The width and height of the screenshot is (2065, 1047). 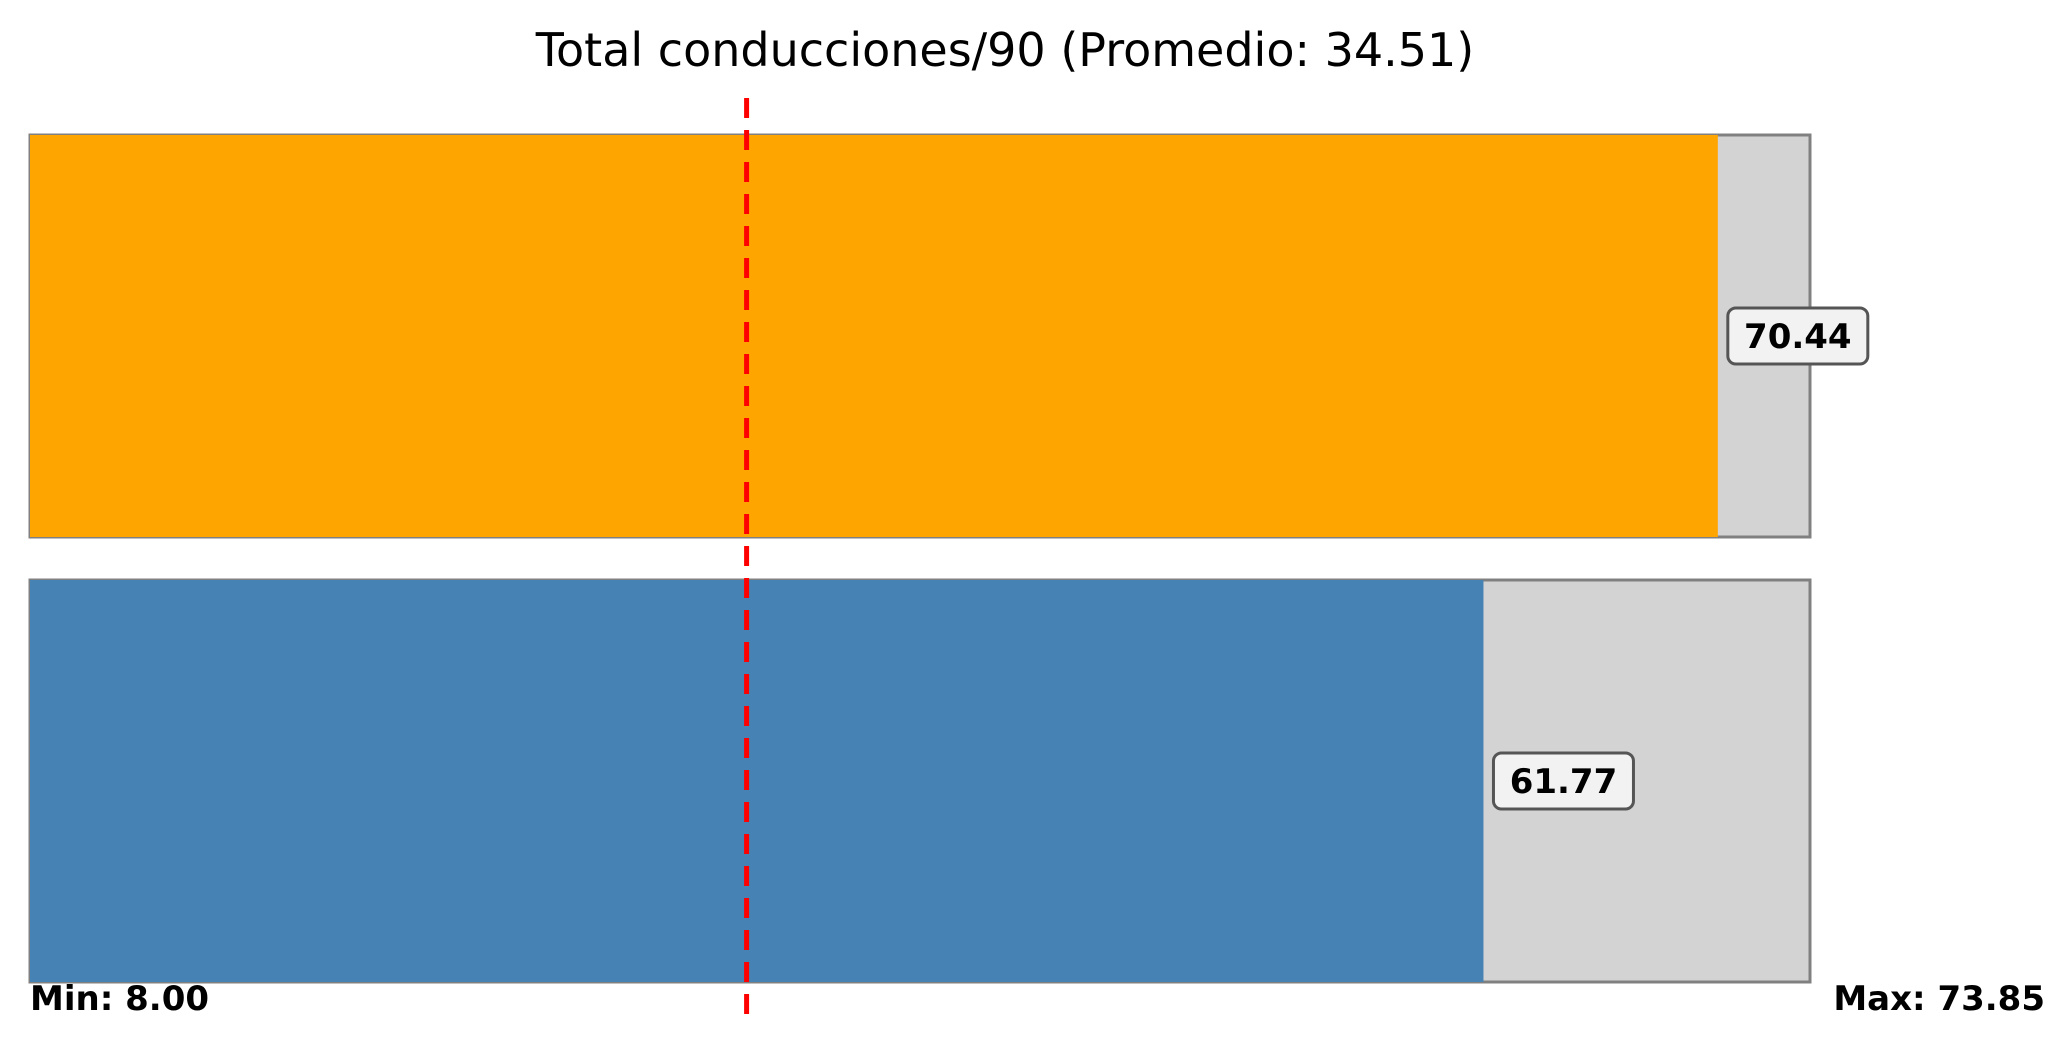 I want to click on chart-title: Total conducciones/90 (Promedio: 34.51), so click(x=1005, y=50).